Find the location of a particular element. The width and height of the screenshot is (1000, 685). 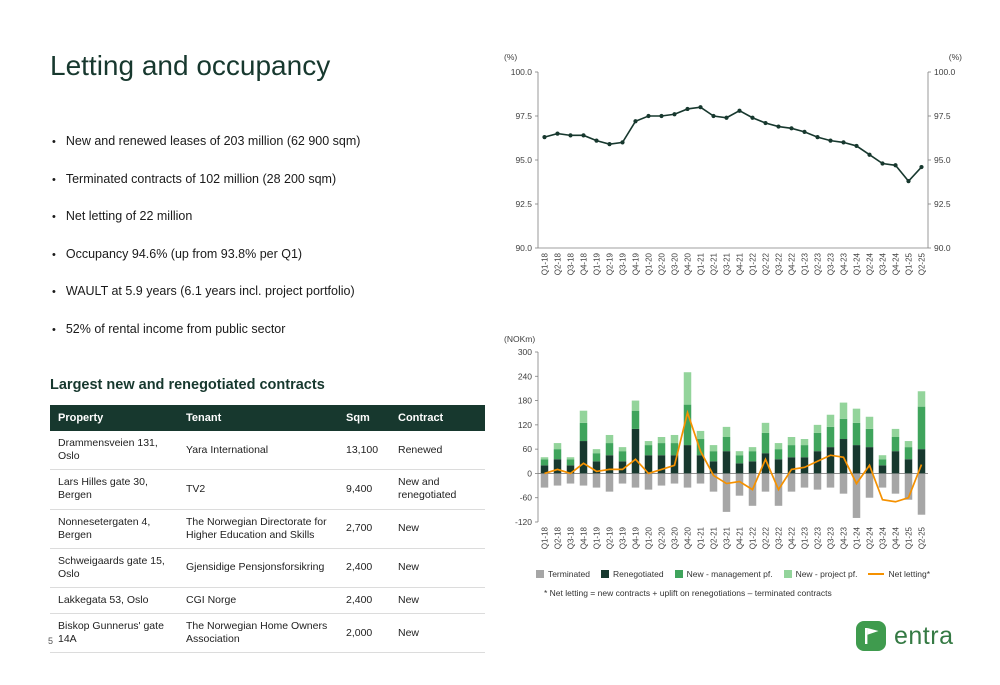

bullet-item: • Occupancy 94.6% (up from 93.8% per Q1) is located at coordinates (274, 255).